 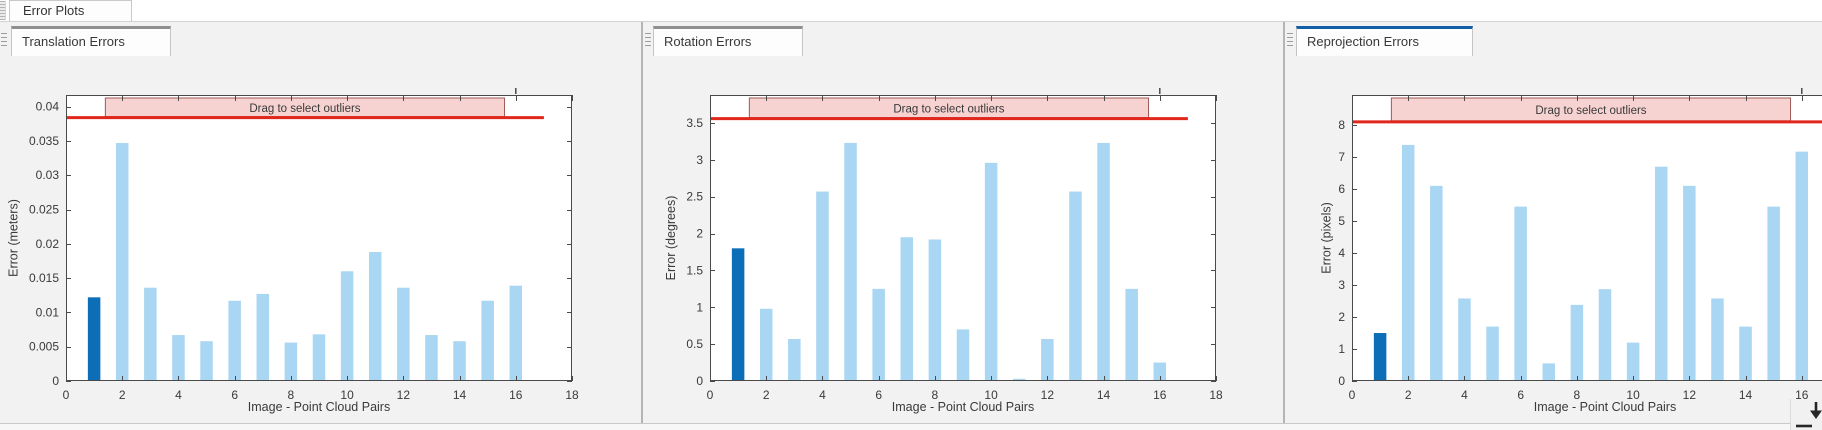 I want to click on tab-error-plots: Error Plots, so click(x=70, y=10).